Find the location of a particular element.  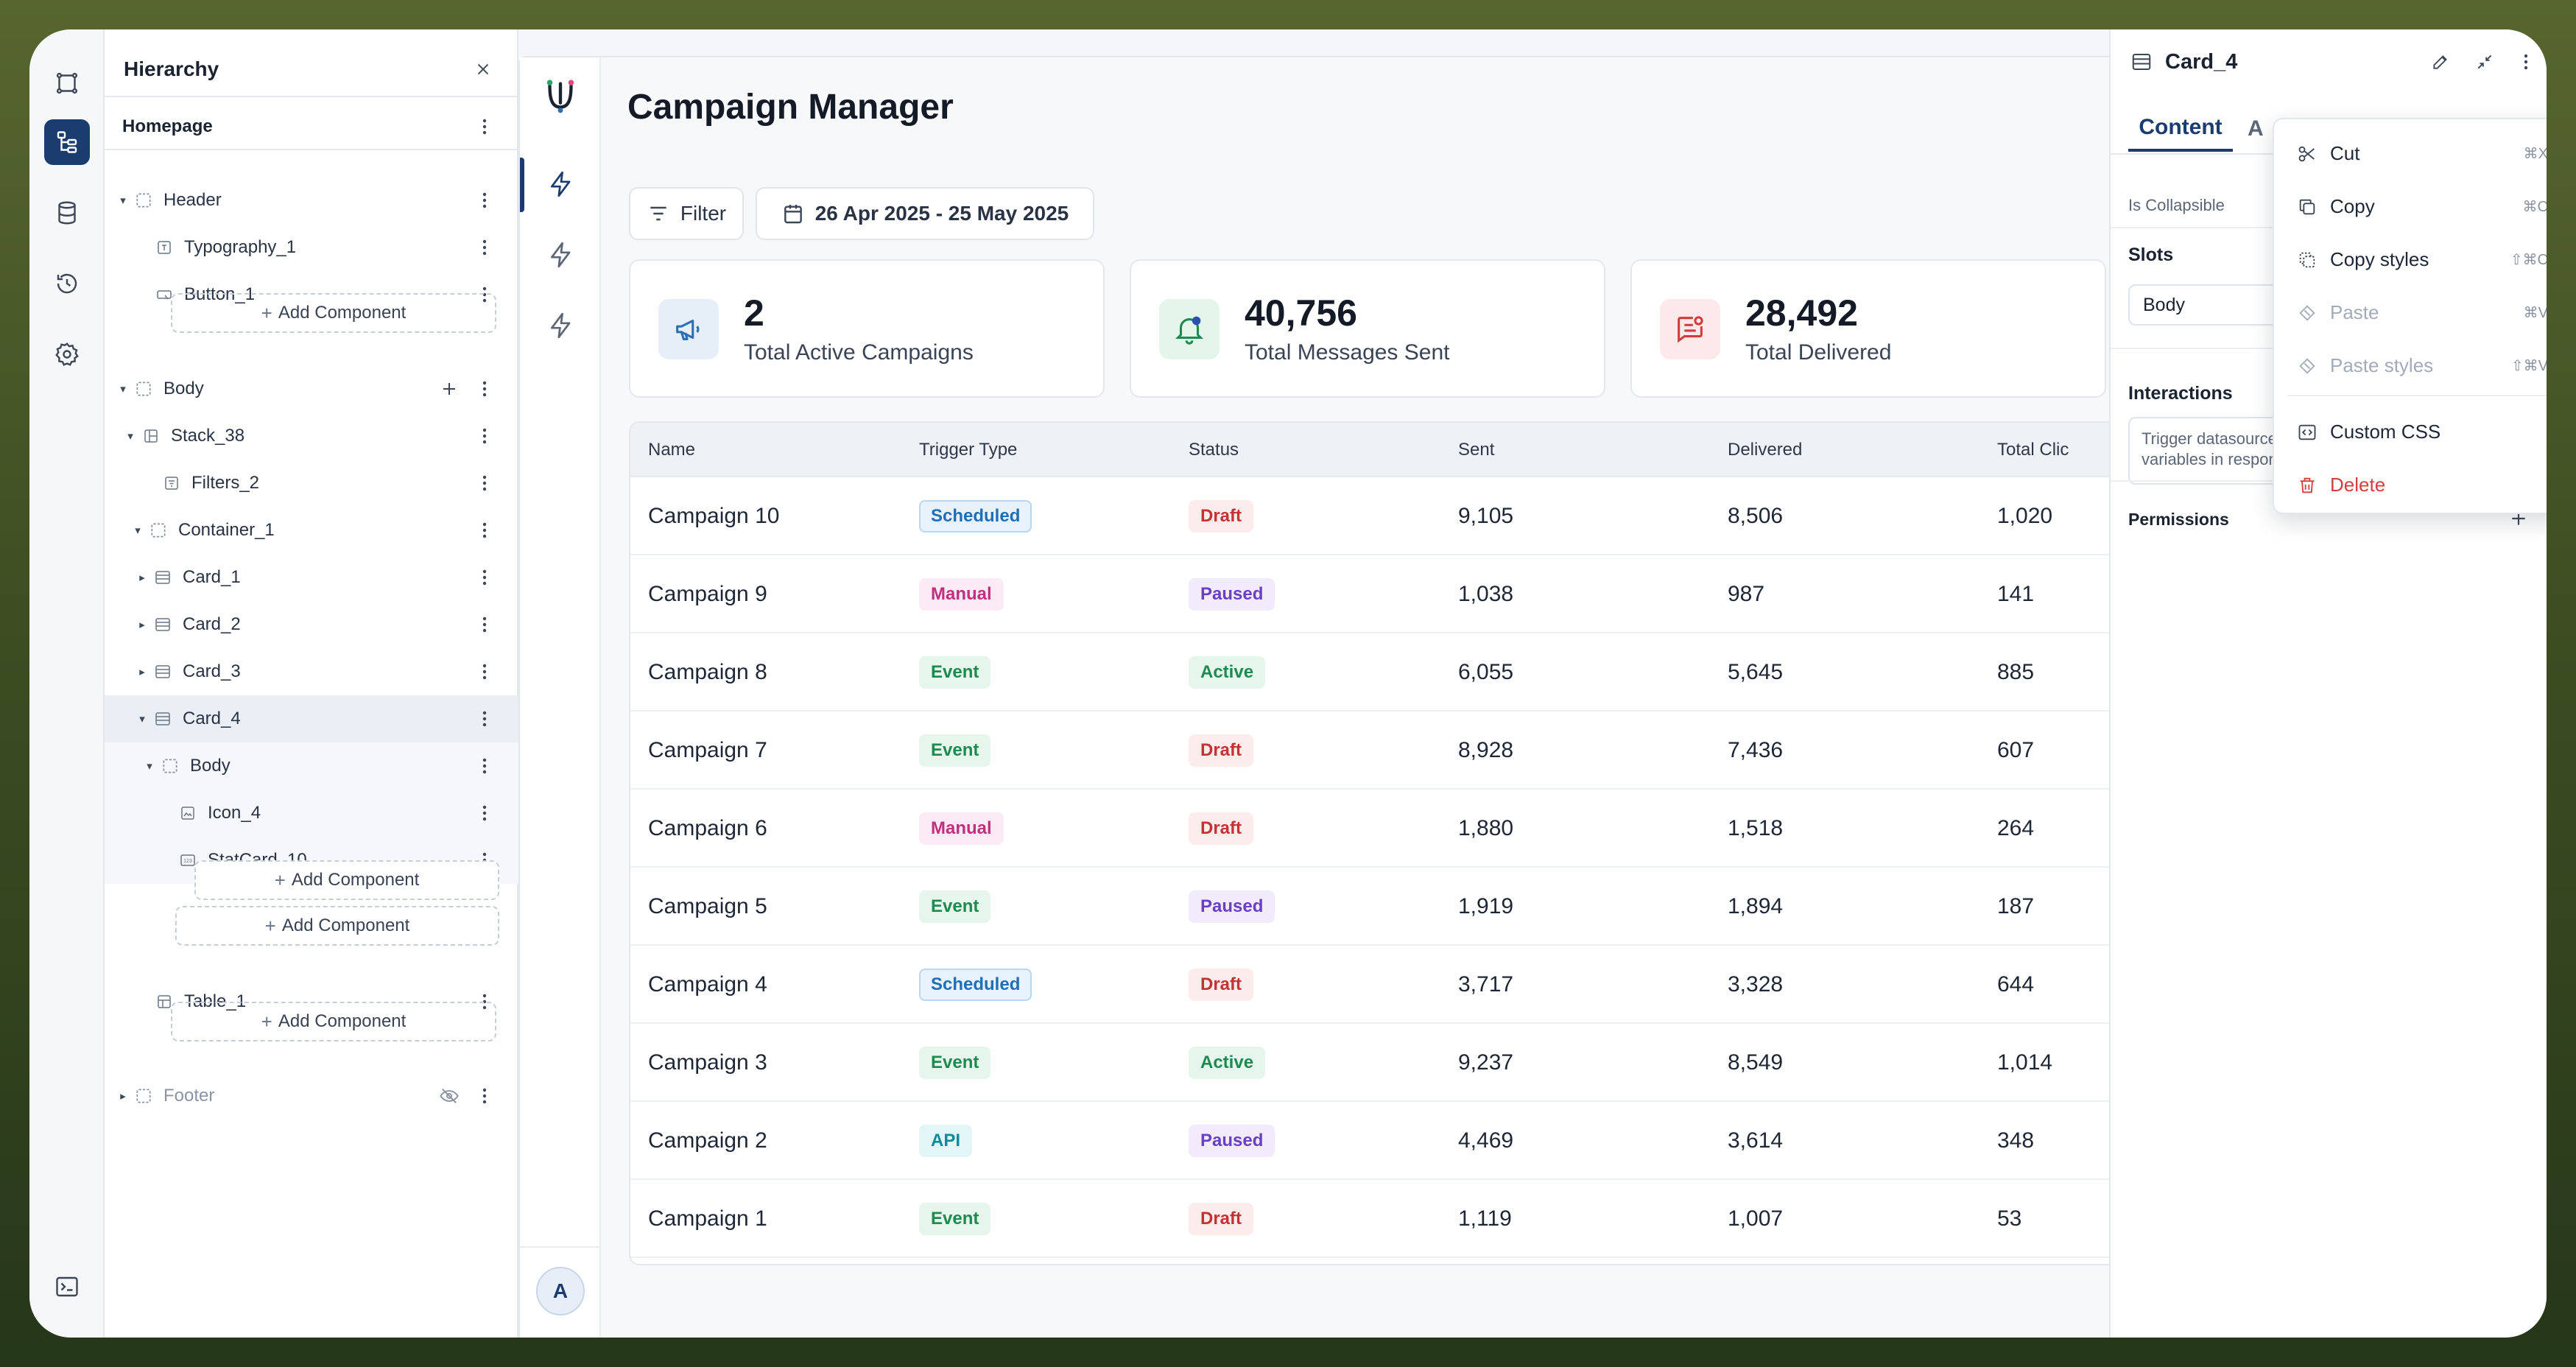

database-icon is located at coordinates (67, 213).